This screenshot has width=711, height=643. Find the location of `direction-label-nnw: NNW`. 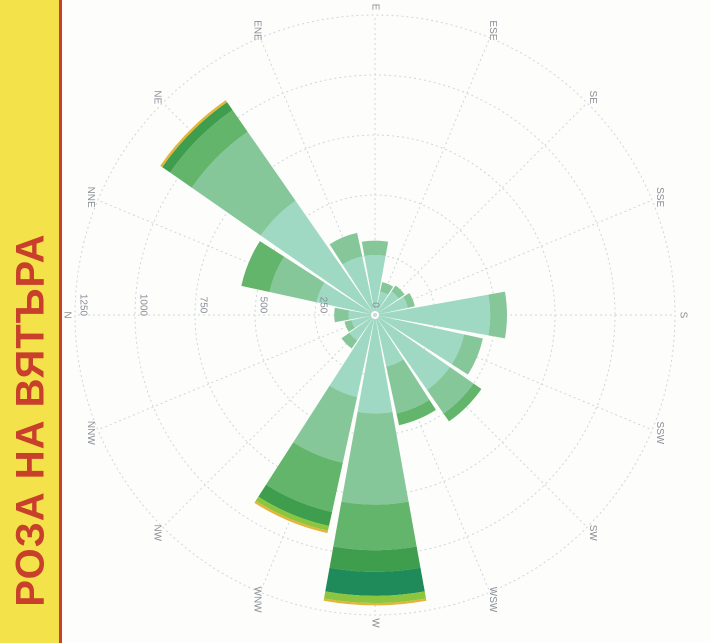

direction-label-nnw: NNW is located at coordinates (90, 433).